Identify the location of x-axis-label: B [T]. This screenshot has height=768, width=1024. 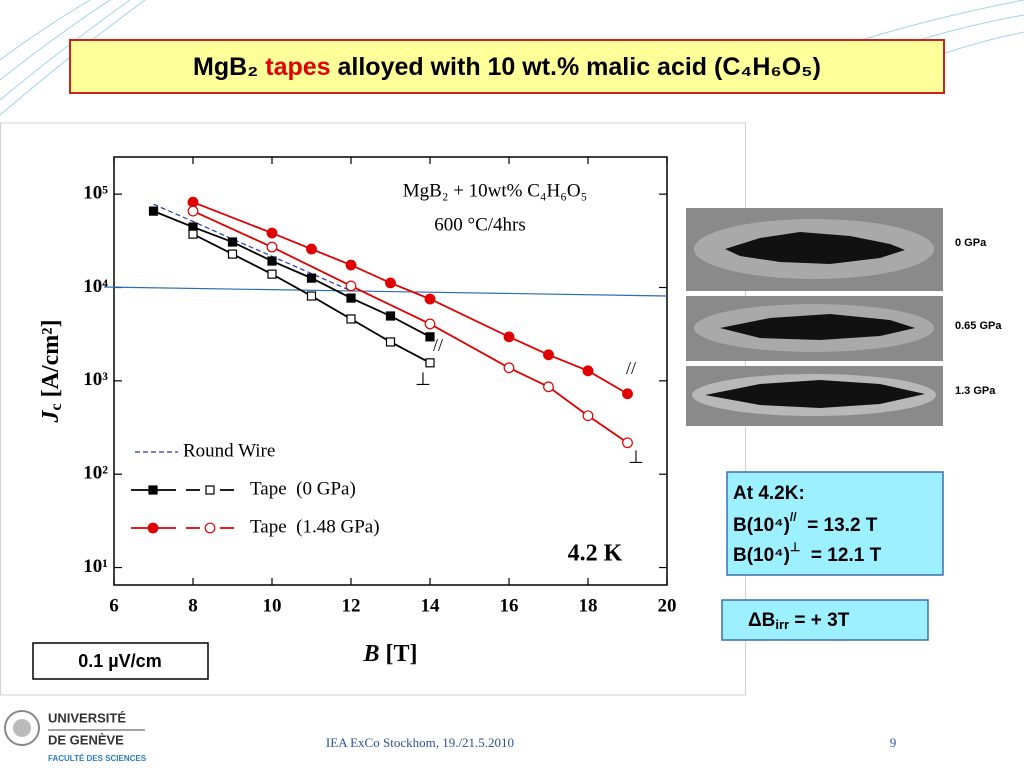
(389, 654).